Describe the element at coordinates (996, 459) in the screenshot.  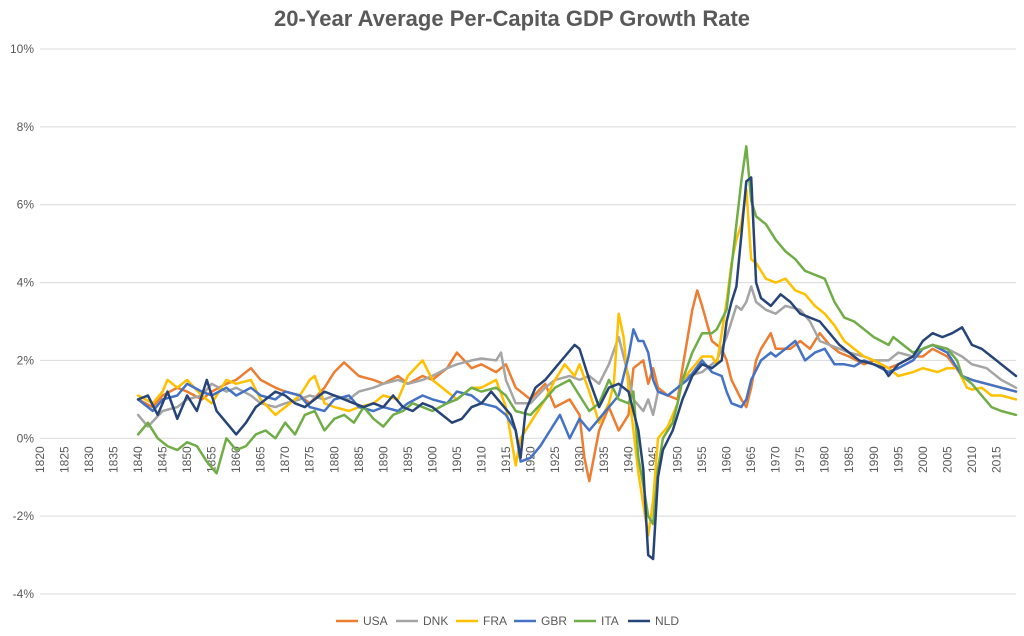
I see `x-tick-label: 2015` at that location.